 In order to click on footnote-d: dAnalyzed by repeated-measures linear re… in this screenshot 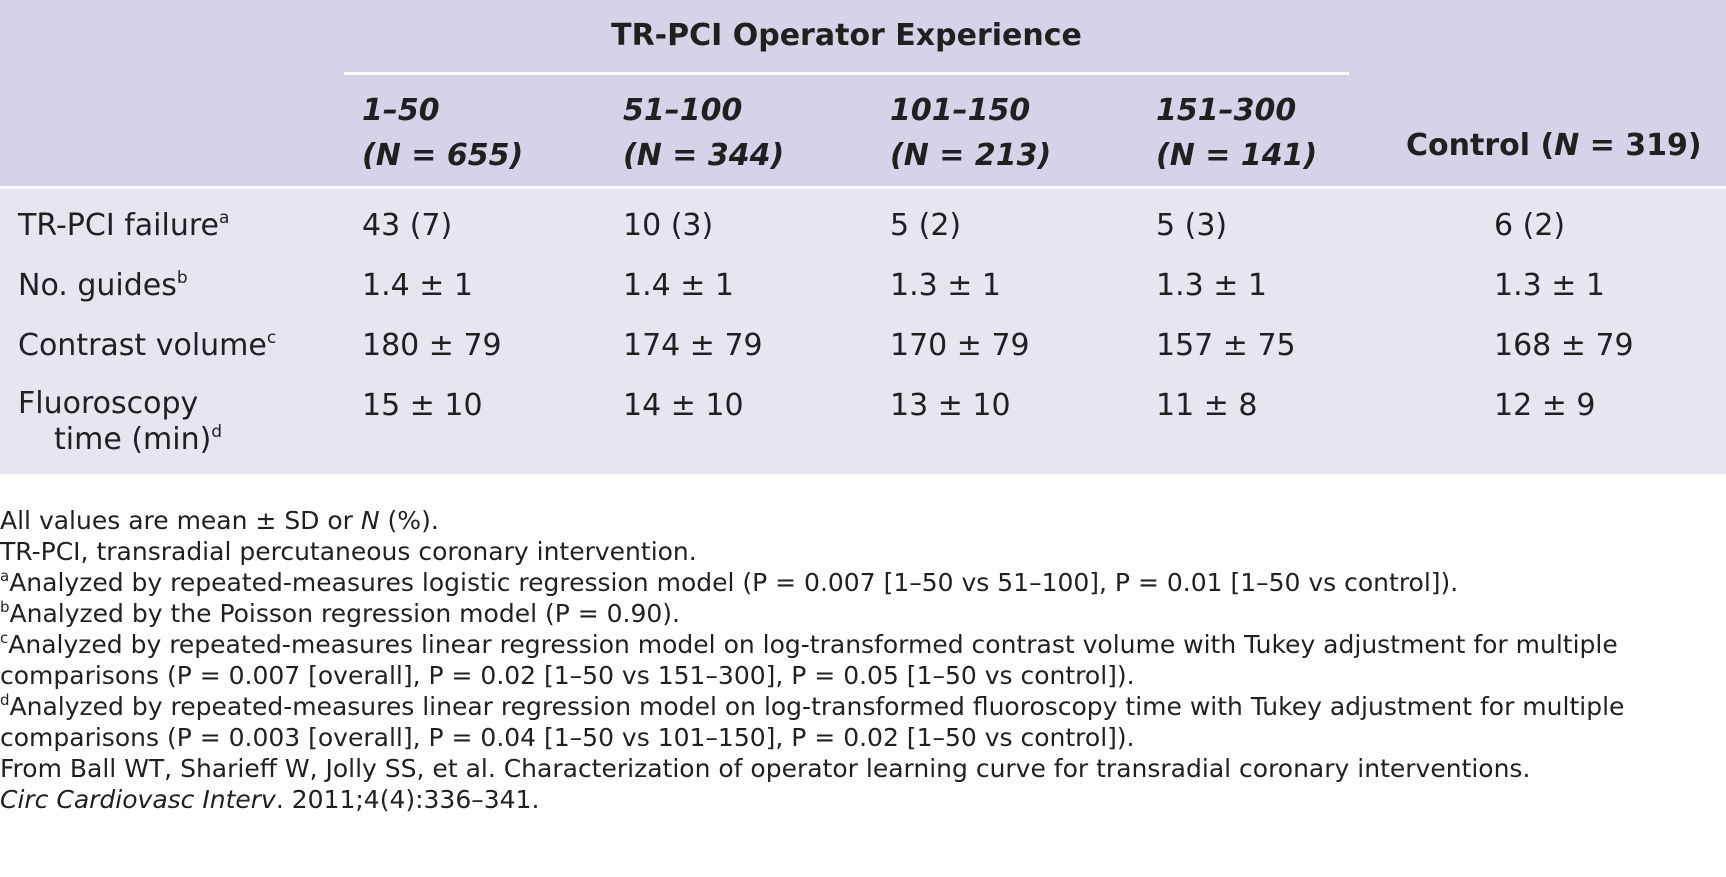, I will do `click(812, 706)`.